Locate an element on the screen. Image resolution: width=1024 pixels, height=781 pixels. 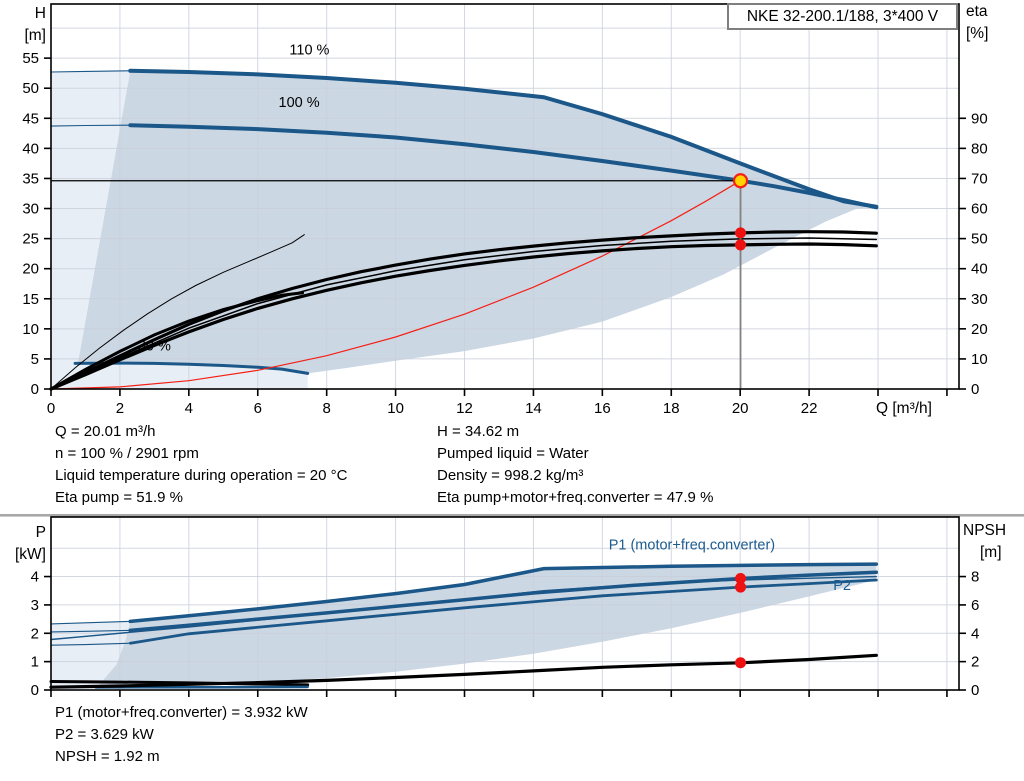
eta-total-dot is located at coordinates (741, 245).